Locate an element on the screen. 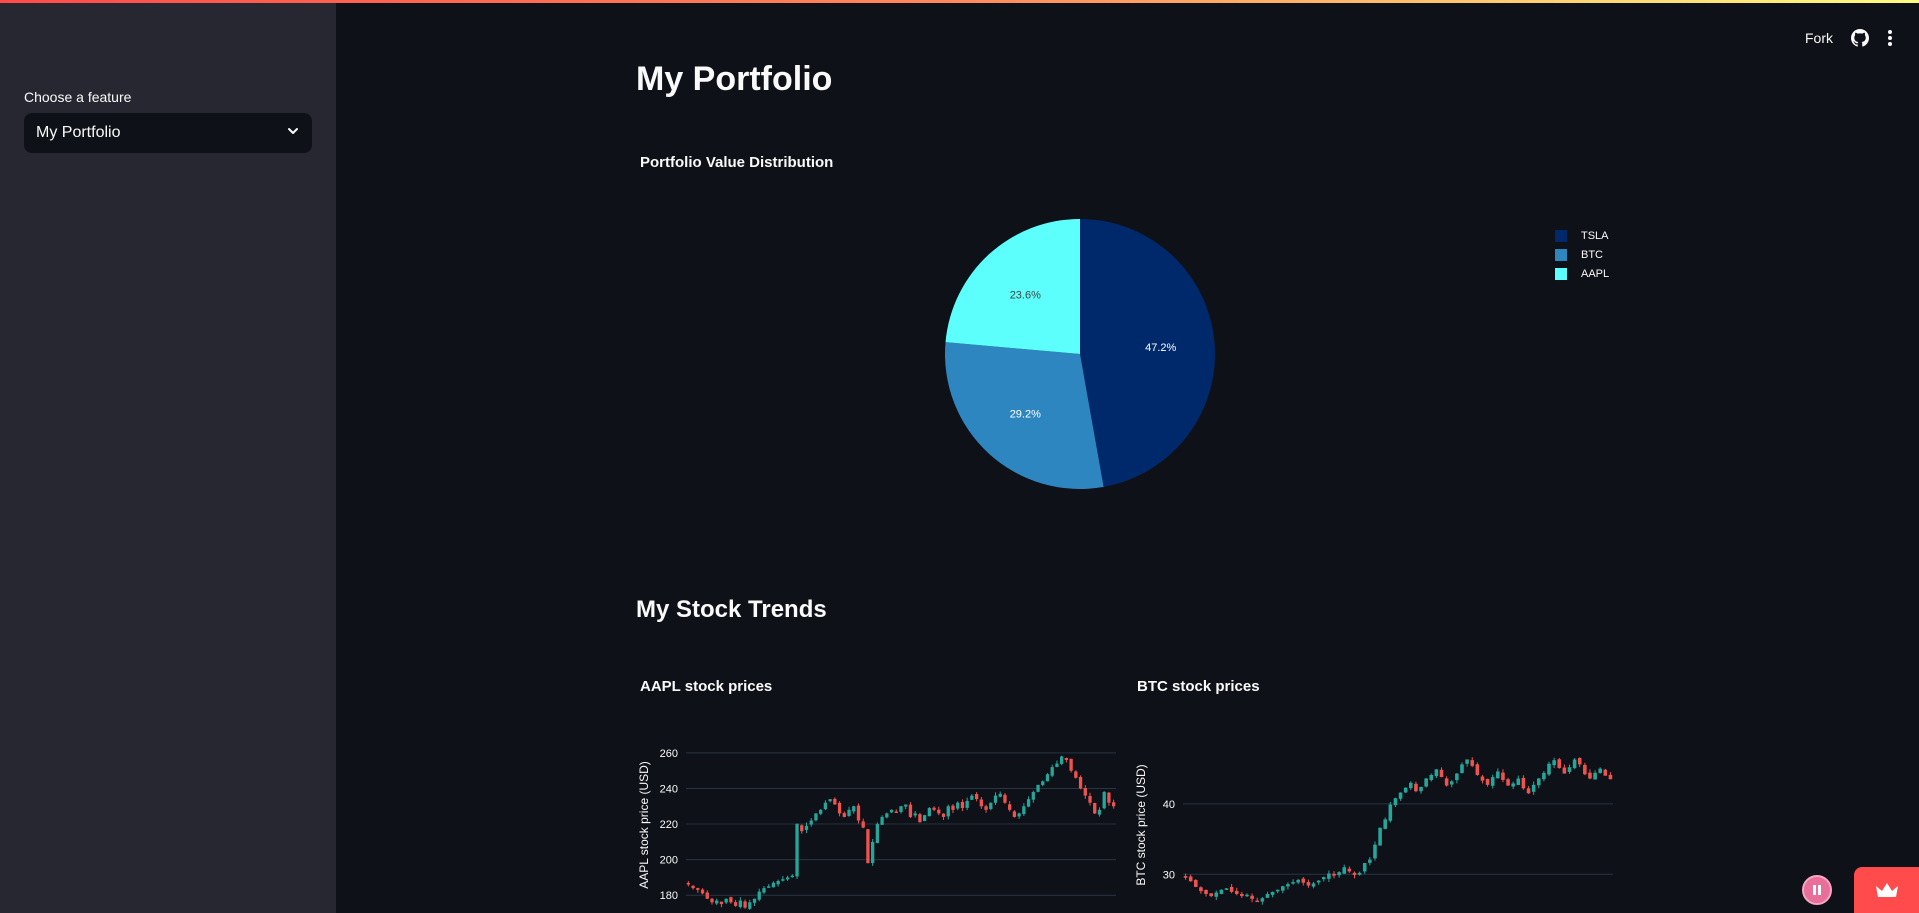 This screenshot has width=1919, height=913. legend-item: AAPL is located at coordinates (1582, 273).